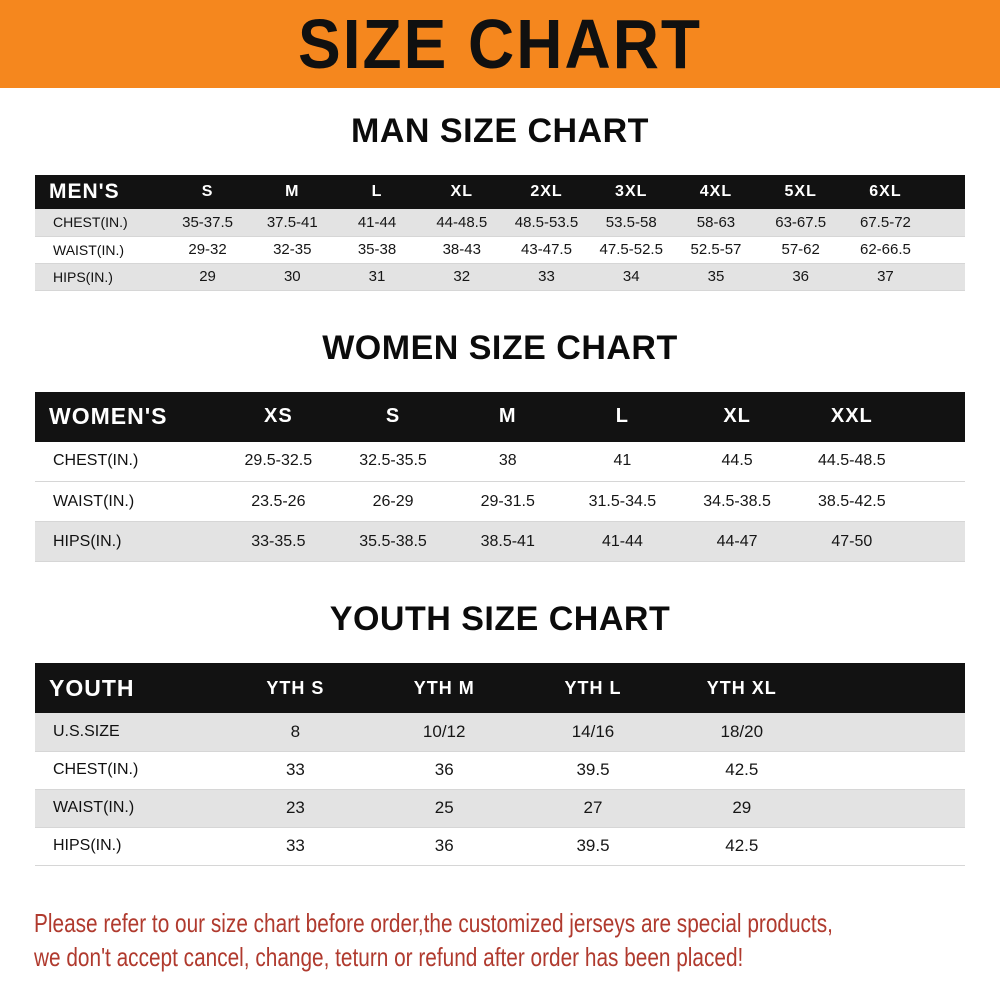 This screenshot has height=1000, width=1000. Describe the element at coordinates (128, 416) in the screenshot. I see `table-title: WOMEN'S` at that location.